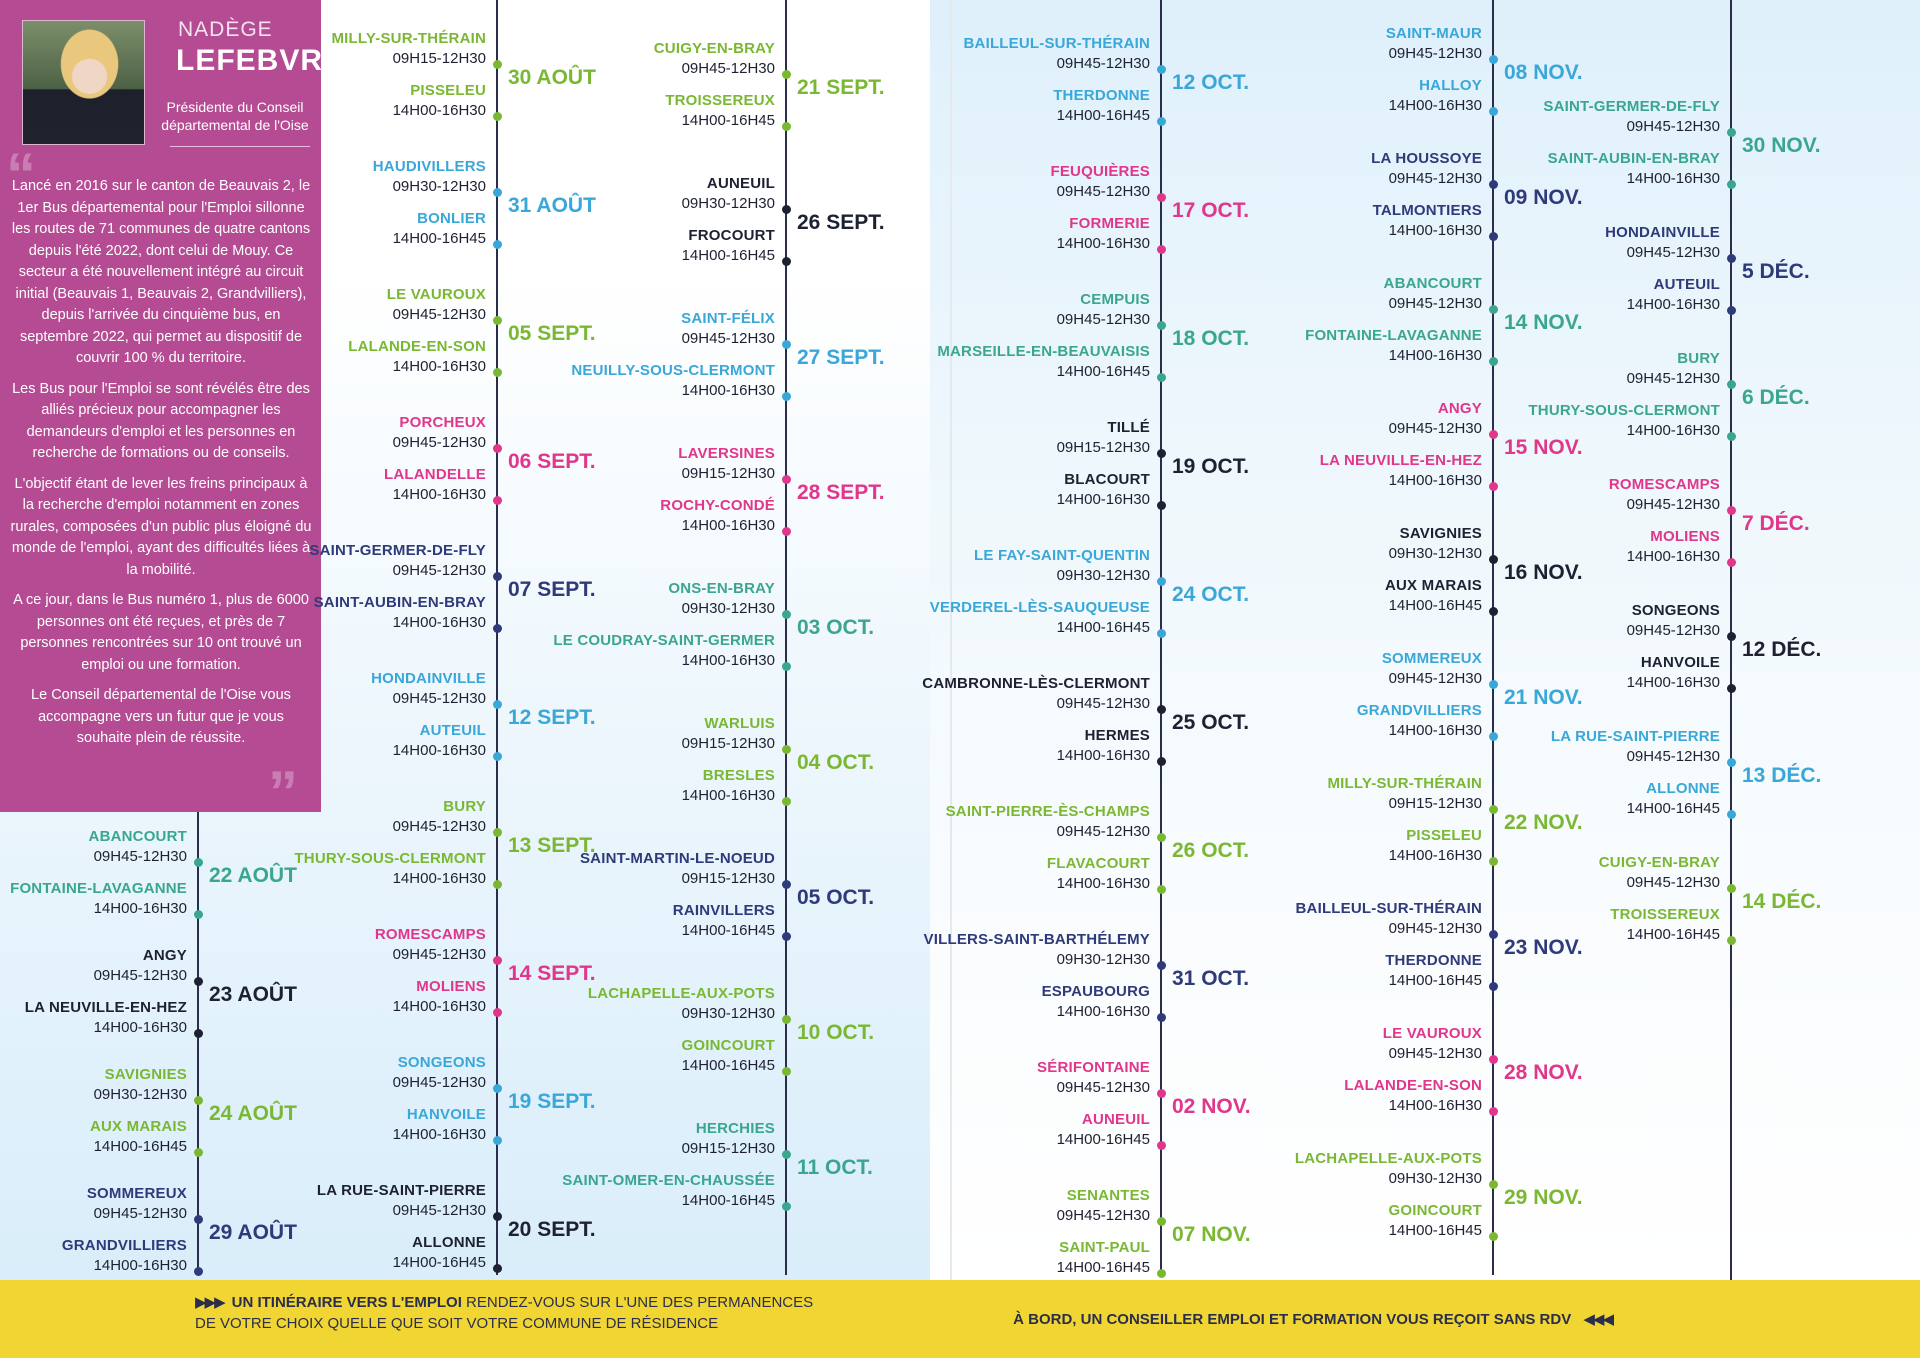 This screenshot has height=1358, width=1920. Describe the element at coordinates (1211, 466) in the screenshot. I see `stop-date: 19 OCT.` at that location.